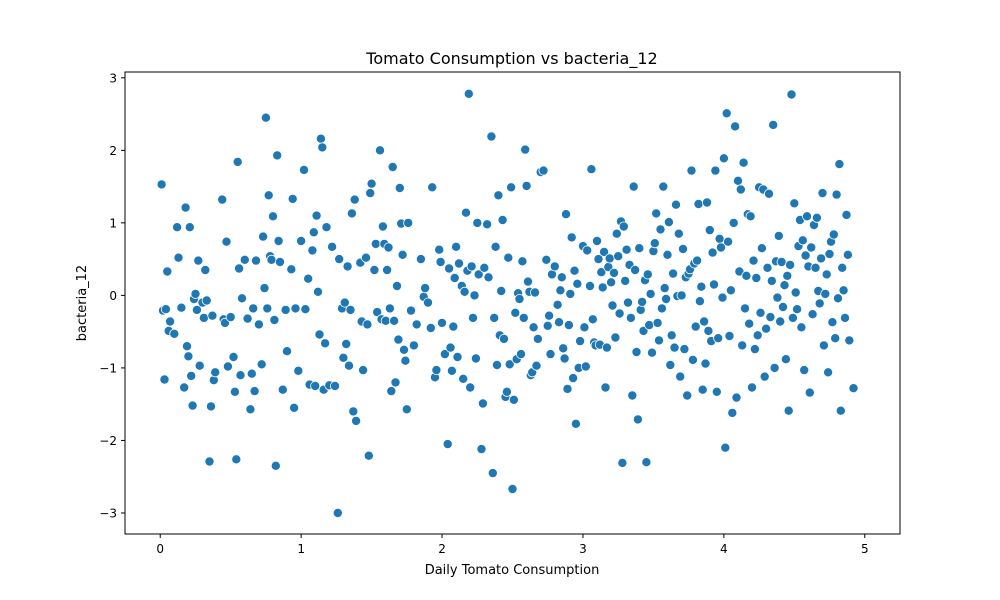 This screenshot has height=600, width=1000. What do you see at coordinates (583, 549) in the screenshot?
I see `x-tick-label: 3` at bounding box center [583, 549].